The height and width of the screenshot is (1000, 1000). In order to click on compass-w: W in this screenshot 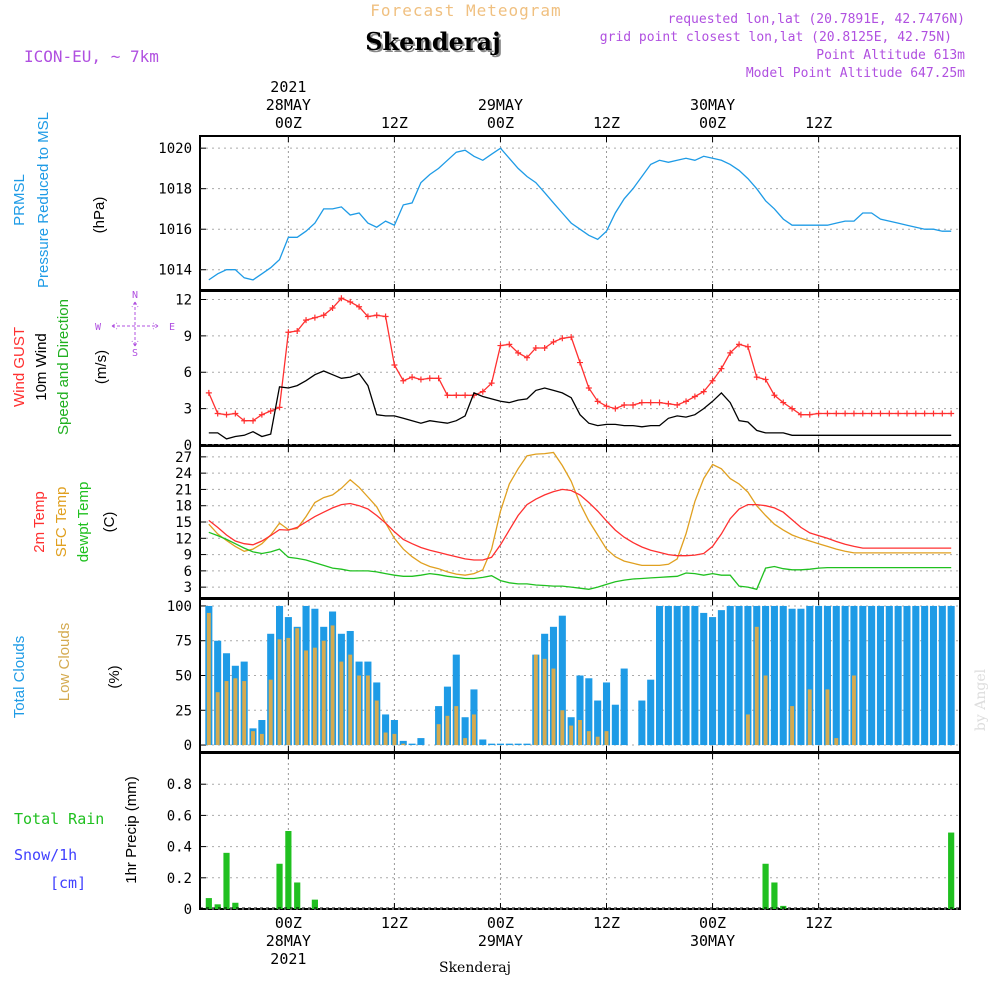, I will do `click(98, 327)`.